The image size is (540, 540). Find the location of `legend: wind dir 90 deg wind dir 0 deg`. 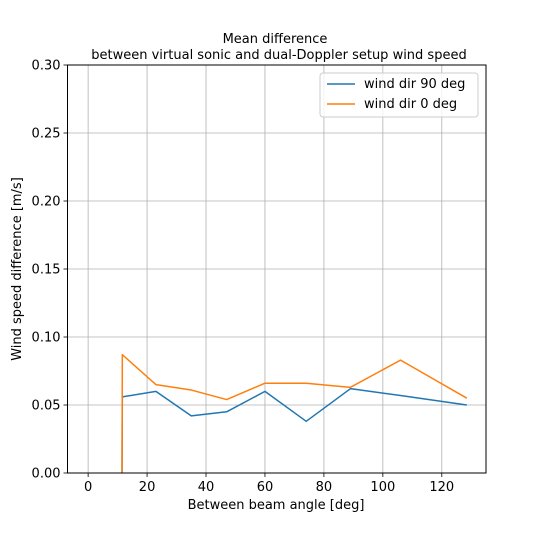

legend: wind dir 90 deg wind dir 0 deg is located at coordinates (399, 95).